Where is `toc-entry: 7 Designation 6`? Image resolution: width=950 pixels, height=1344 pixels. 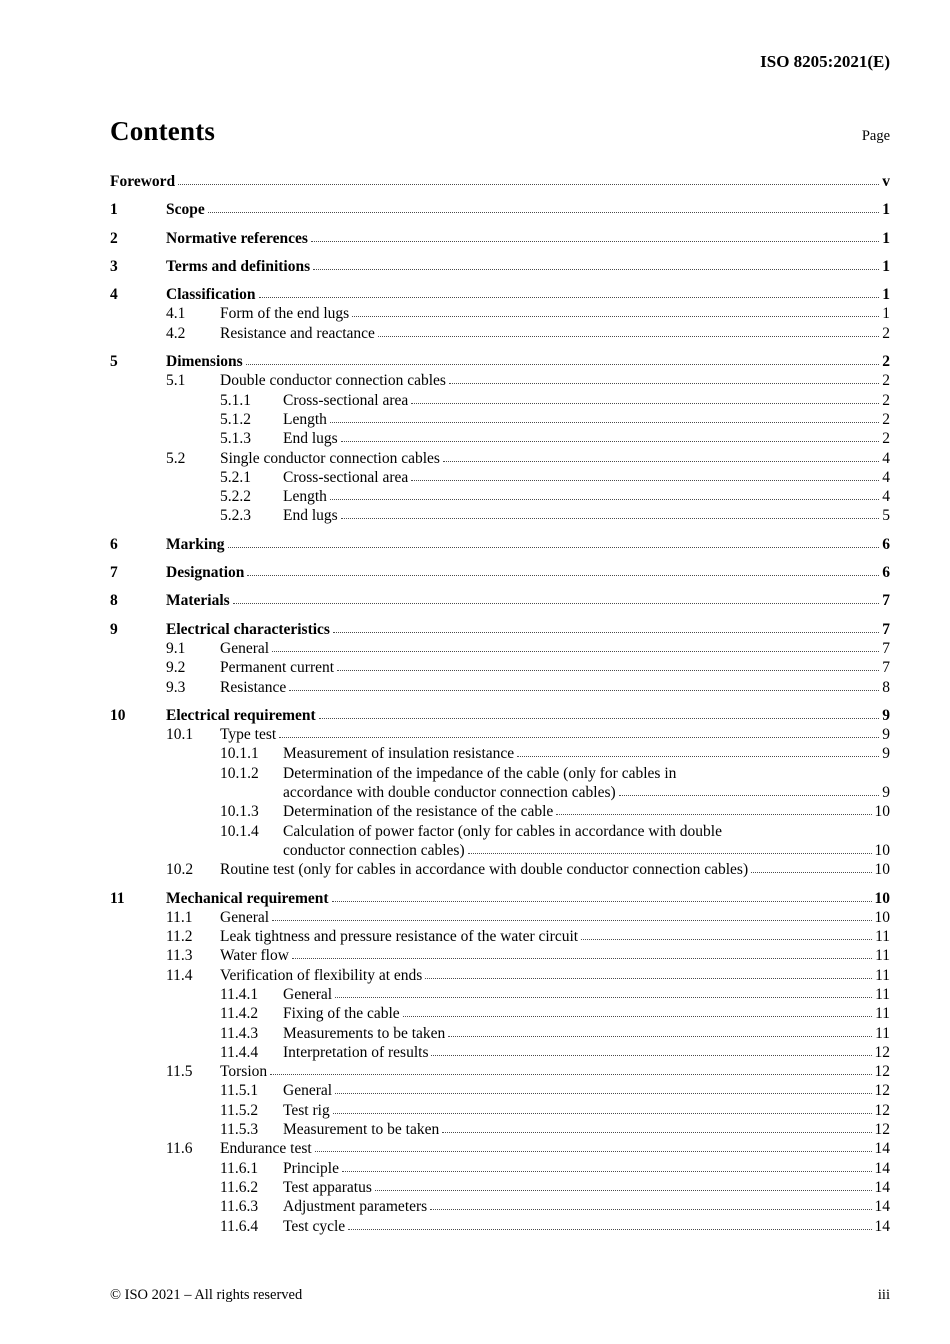 toc-entry: 7 Designation 6 is located at coordinates (500, 572).